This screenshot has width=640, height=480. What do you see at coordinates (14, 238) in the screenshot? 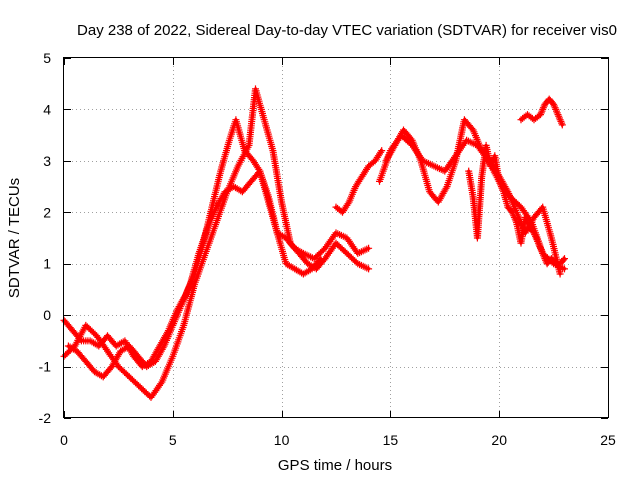
I see `y-axis-label: SDTVAR / TECUs` at bounding box center [14, 238].